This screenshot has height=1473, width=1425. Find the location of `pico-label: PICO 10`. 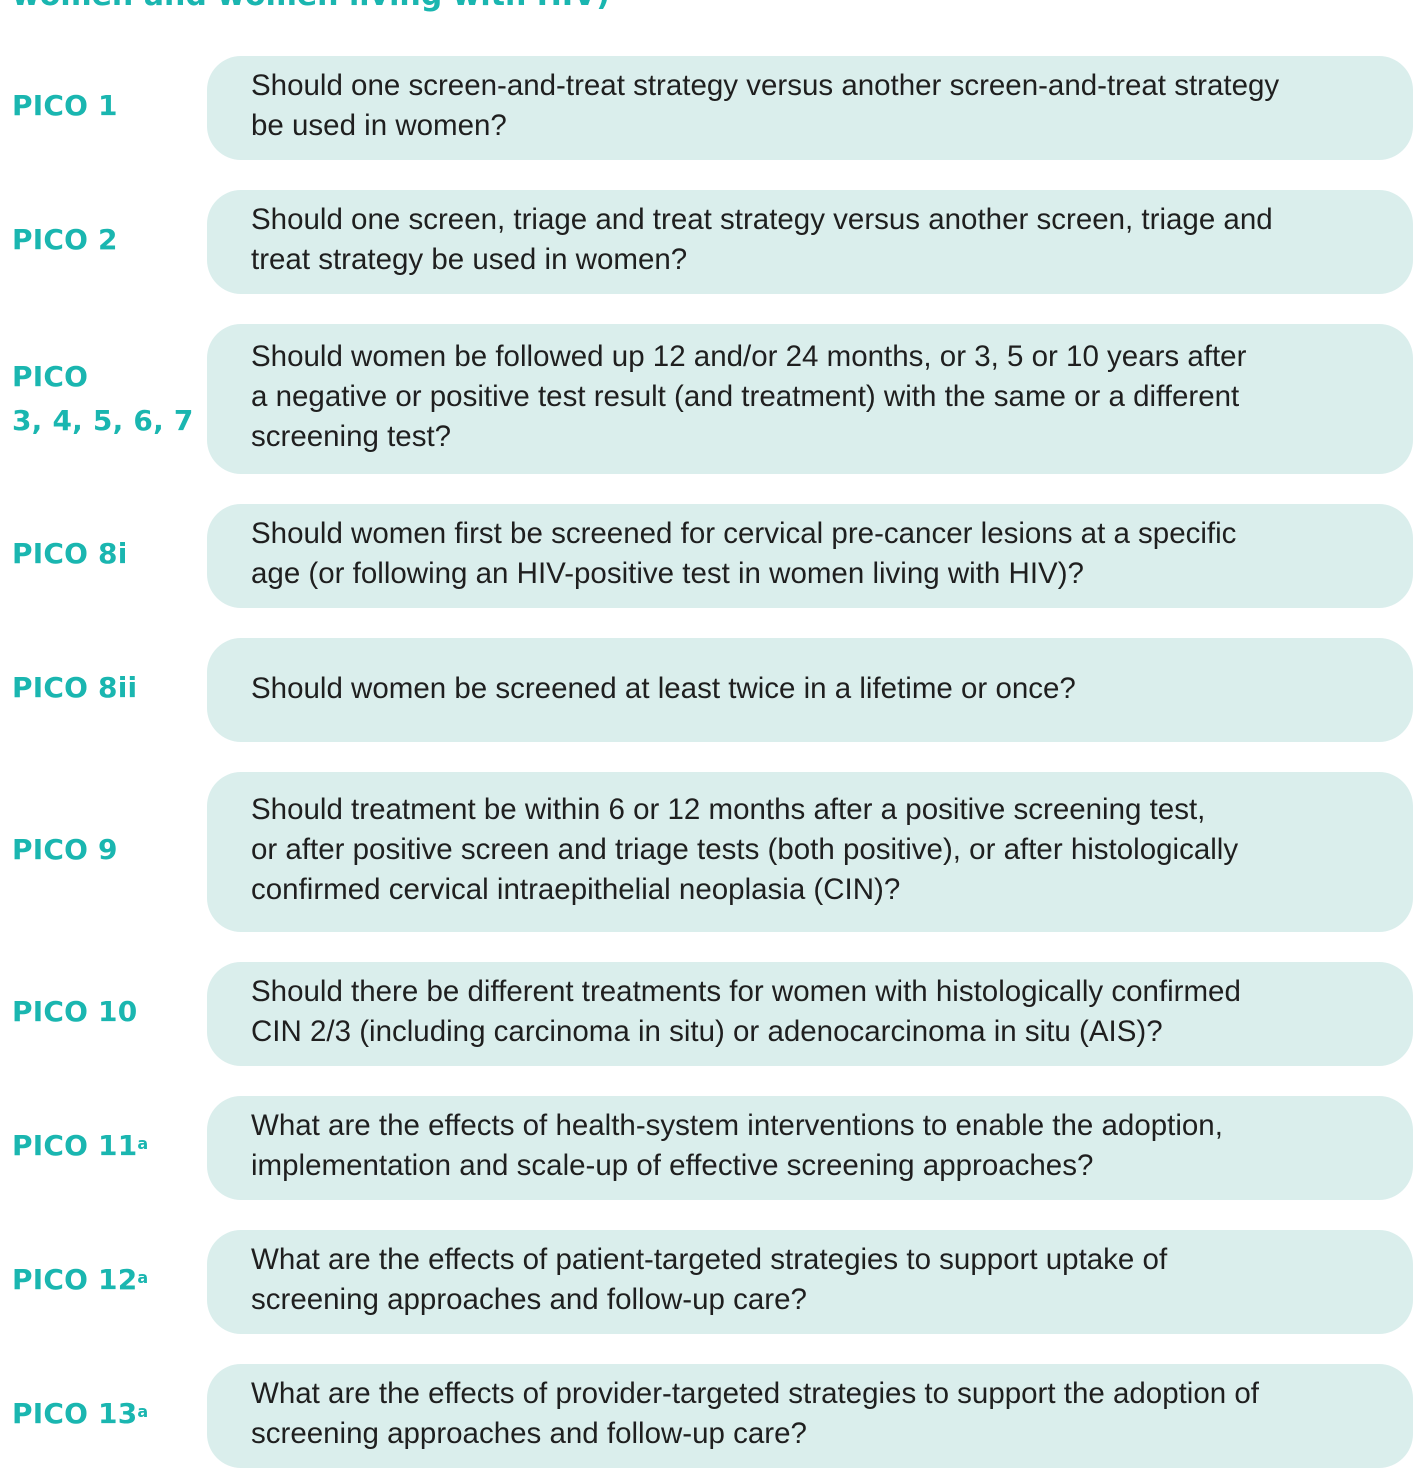

pico-label: PICO 10 is located at coordinates (75, 1011).